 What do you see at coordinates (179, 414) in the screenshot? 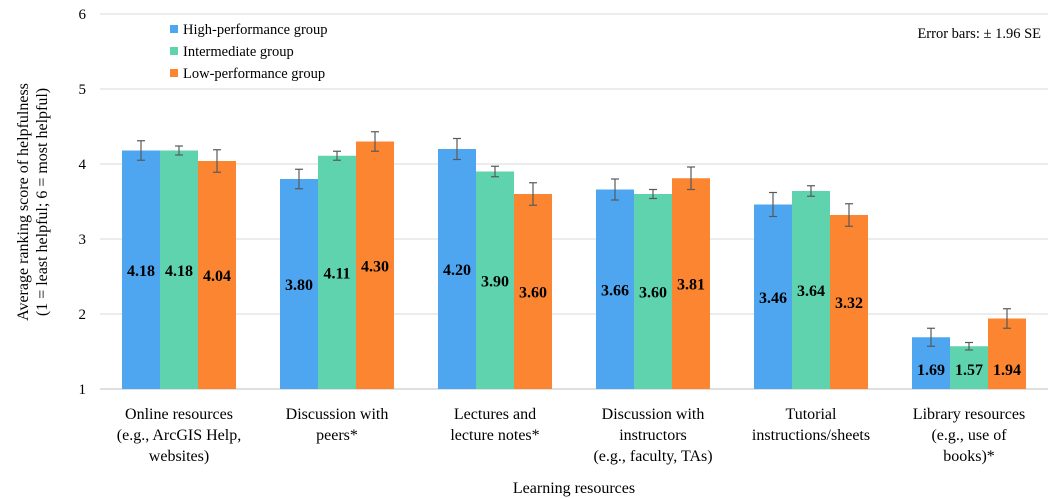
I see `x-category-label: Online resources` at bounding box center [179, 414].